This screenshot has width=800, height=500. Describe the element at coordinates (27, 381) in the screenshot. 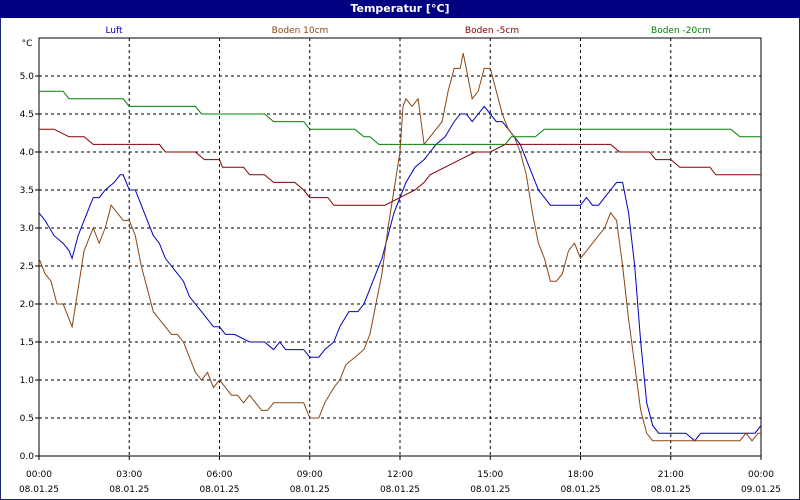

I see `y-tick-label: 1.0` at that location.